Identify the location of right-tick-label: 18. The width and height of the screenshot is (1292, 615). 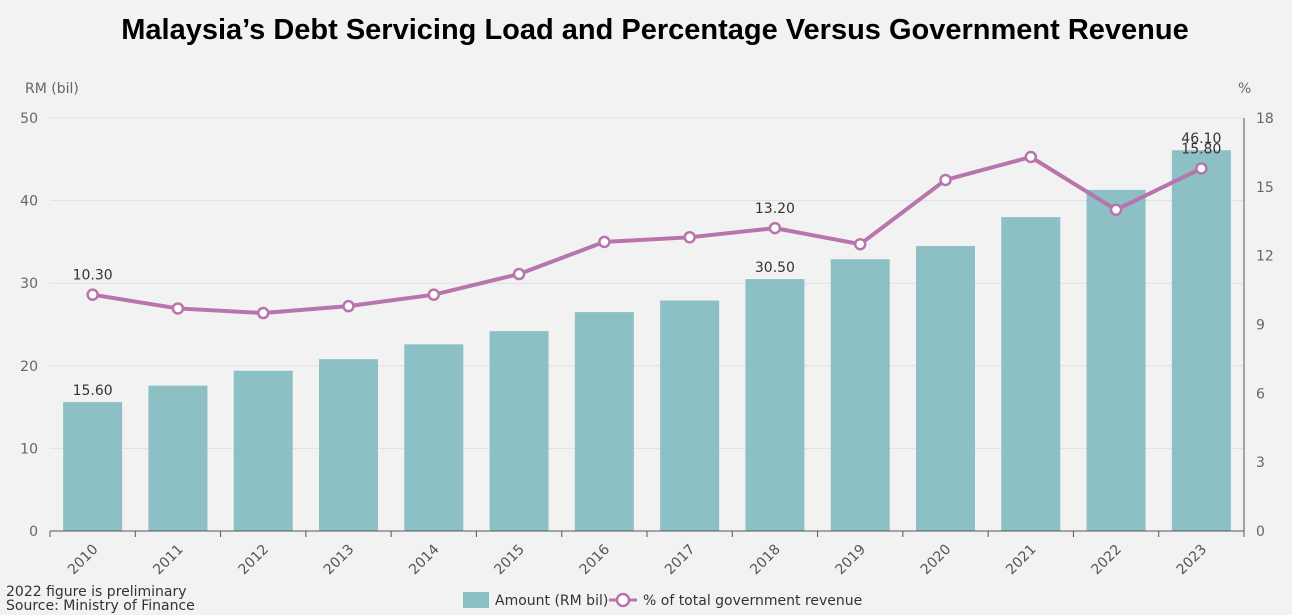
(1265, 119).